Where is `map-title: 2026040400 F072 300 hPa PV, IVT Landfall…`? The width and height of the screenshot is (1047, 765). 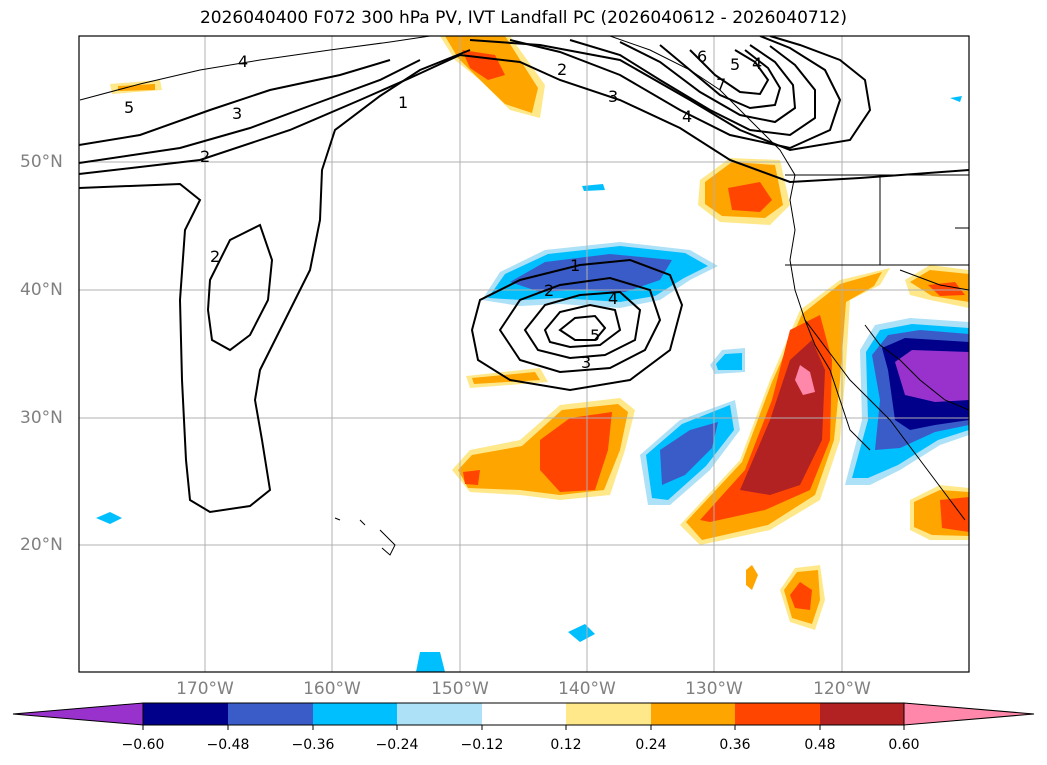
map-title: 2026040400 F072 300 hPa PV, IVT Landfall… is located at coordinates (523, 18).